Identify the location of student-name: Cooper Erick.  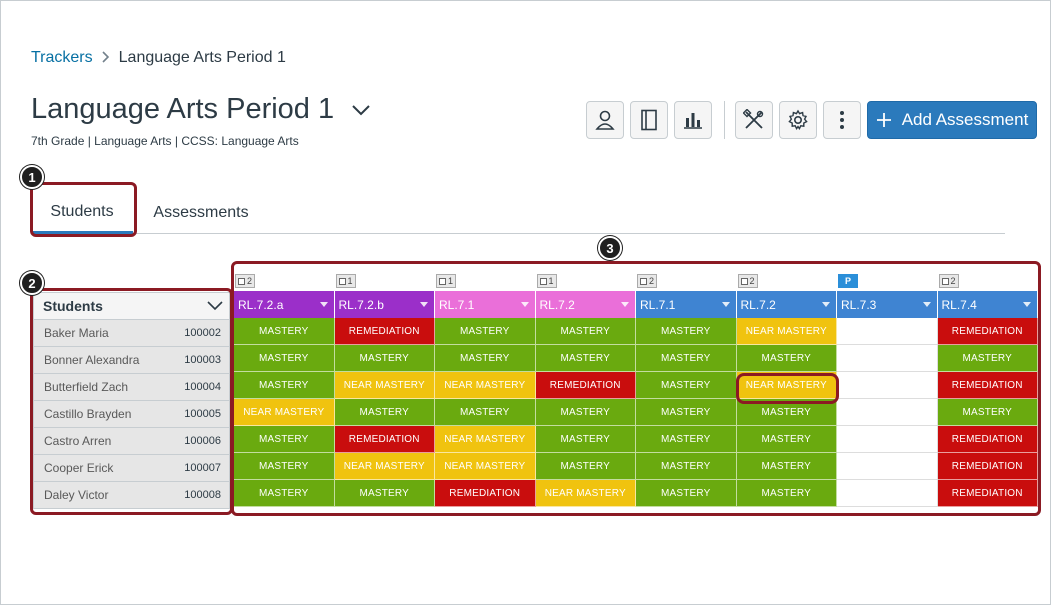
(79, 468).